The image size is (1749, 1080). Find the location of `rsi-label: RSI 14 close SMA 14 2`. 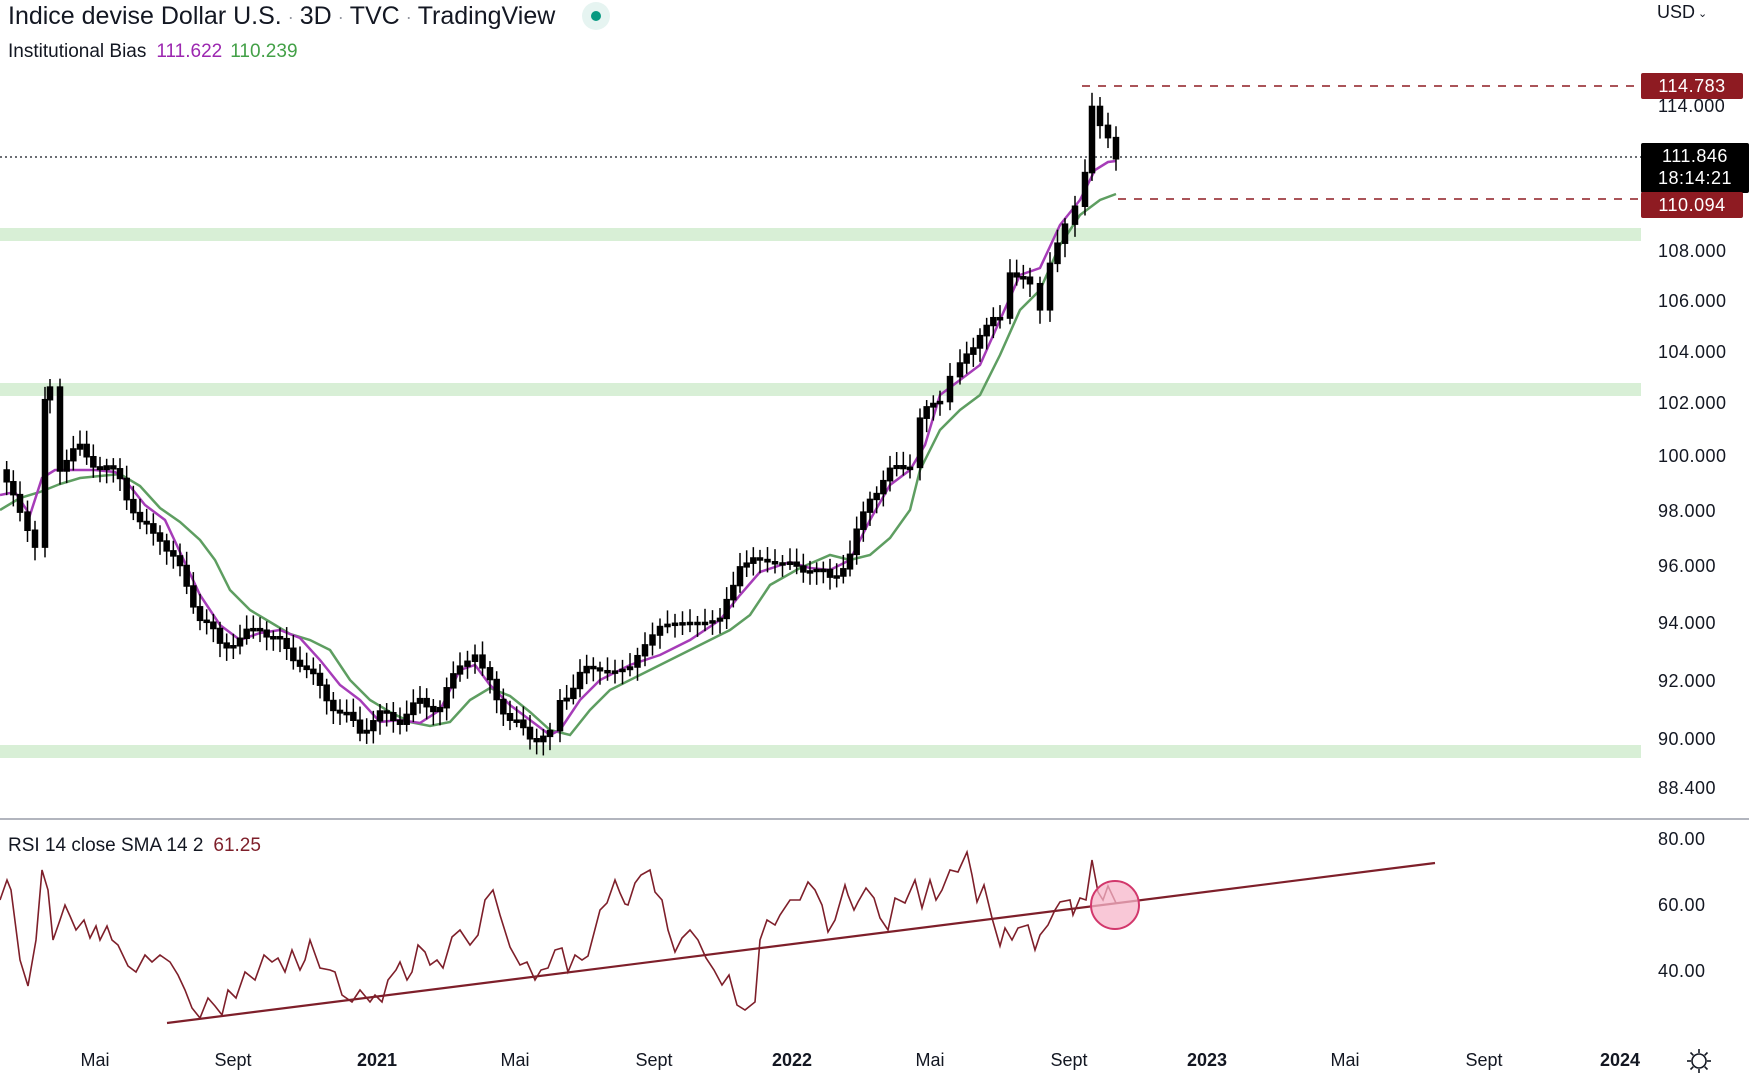

rsi-label: RSI 14 close SMA 14 2 is located at coordinates (106, 845).